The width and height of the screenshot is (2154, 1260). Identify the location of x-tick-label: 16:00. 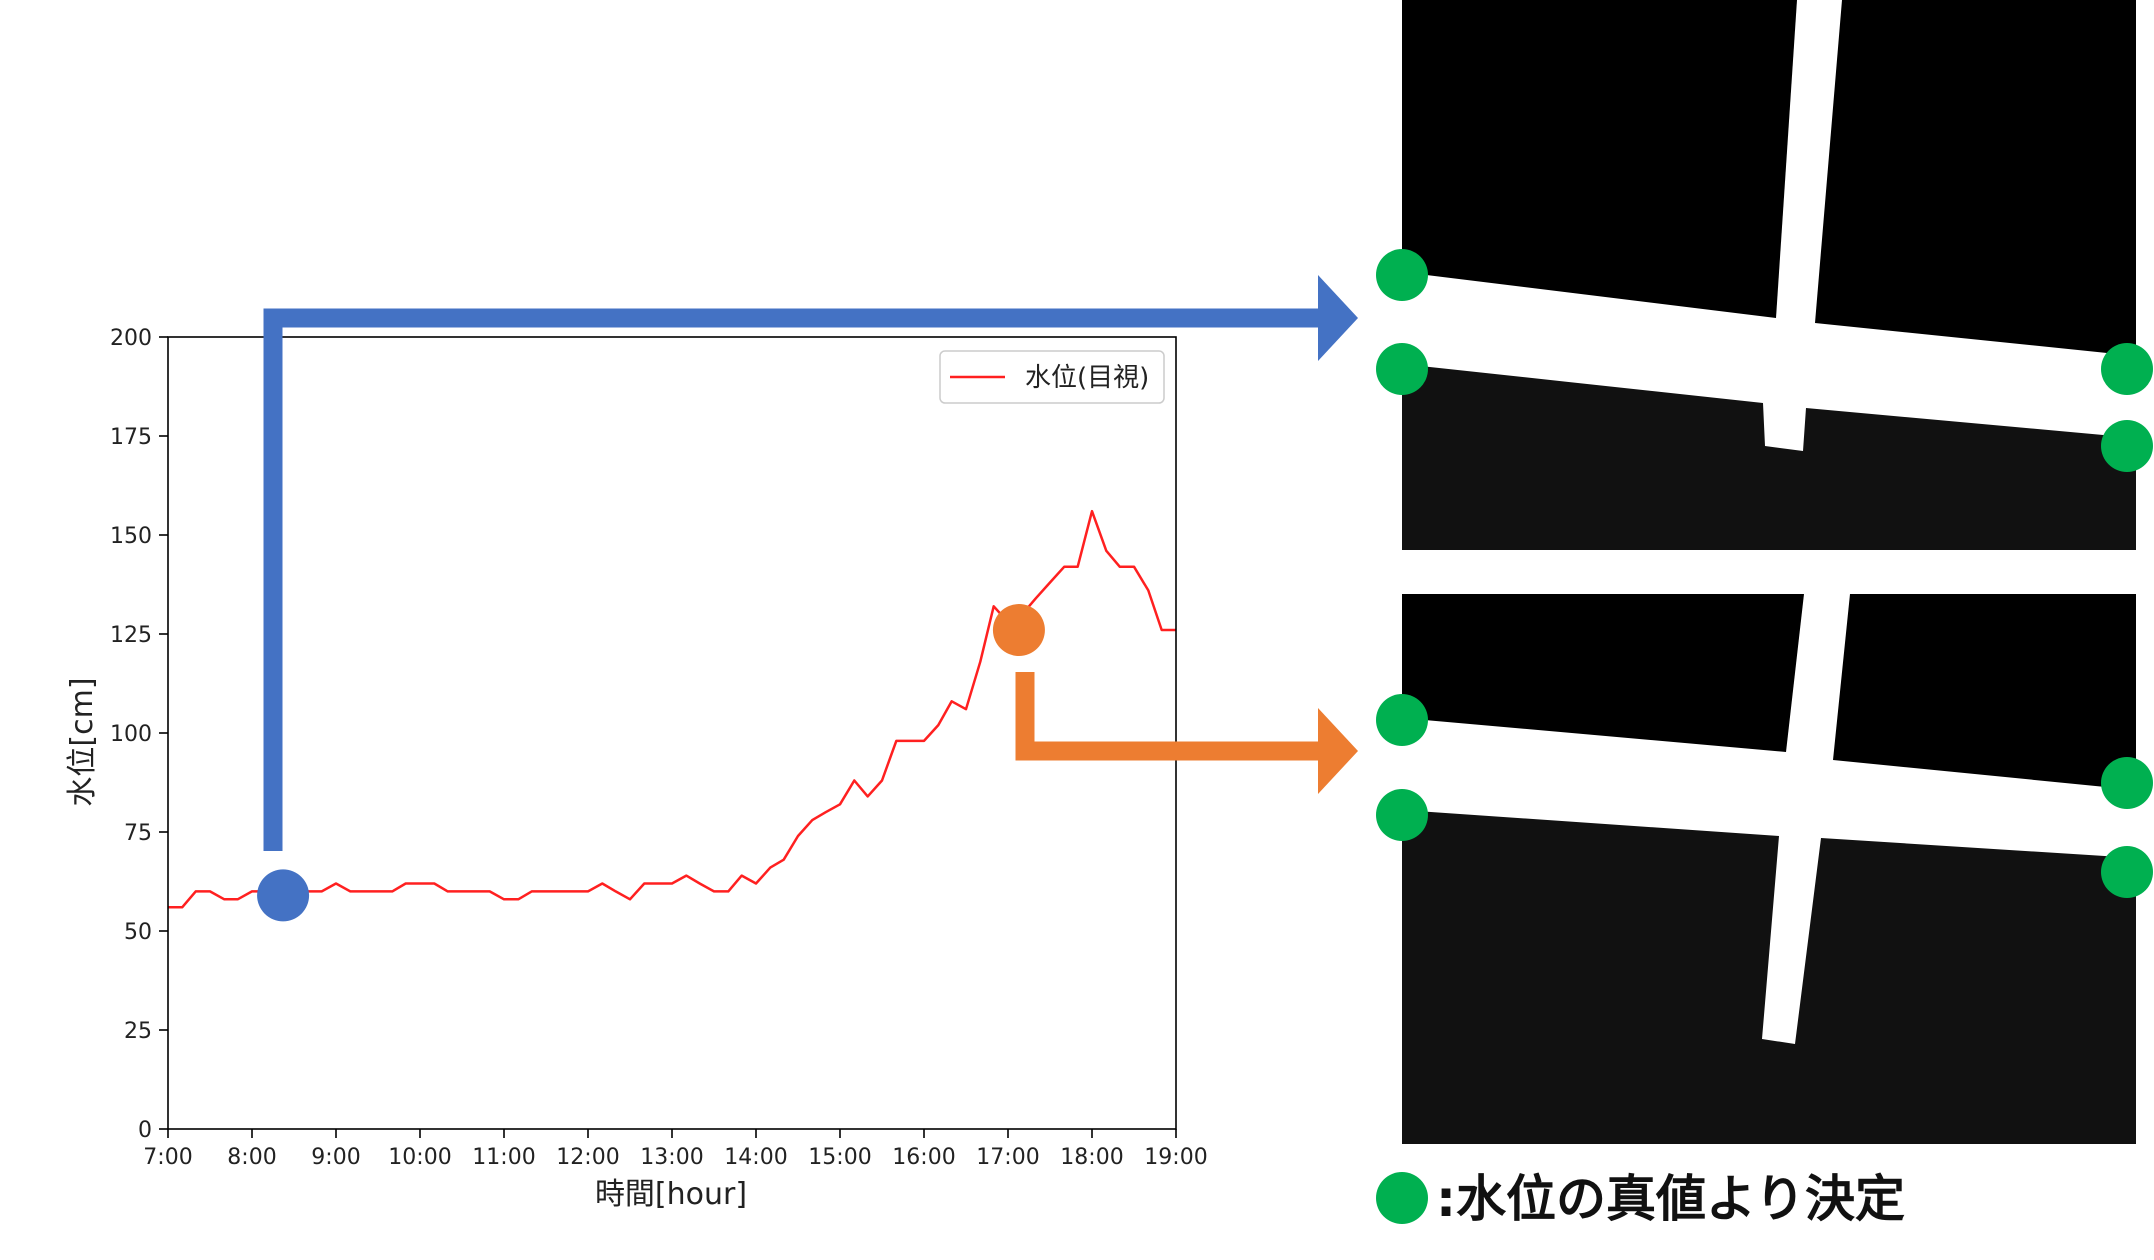
(923, 1157).